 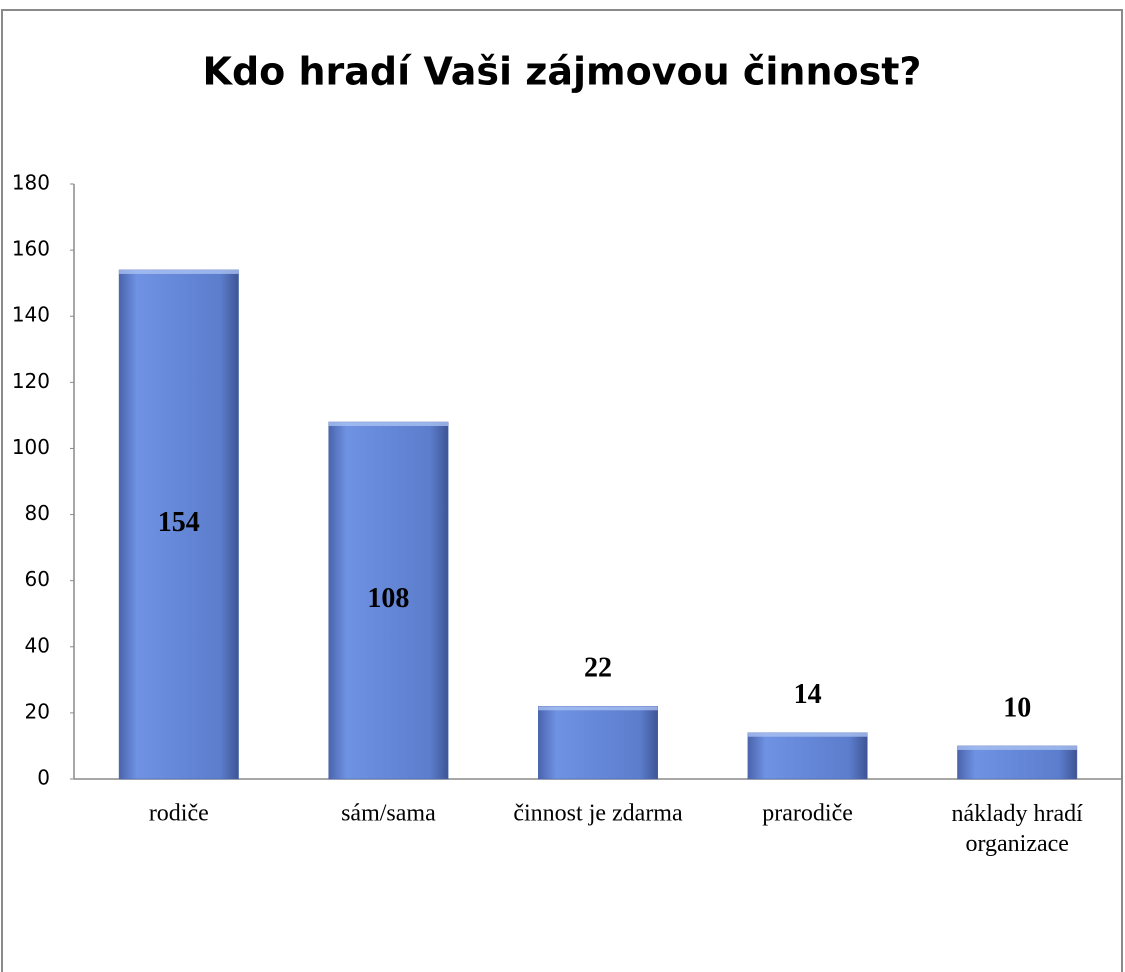 What do you see at coordinates (1017, 707) in the screenshot?
I see `data-label: 10` at bounding box center [1017, 707].